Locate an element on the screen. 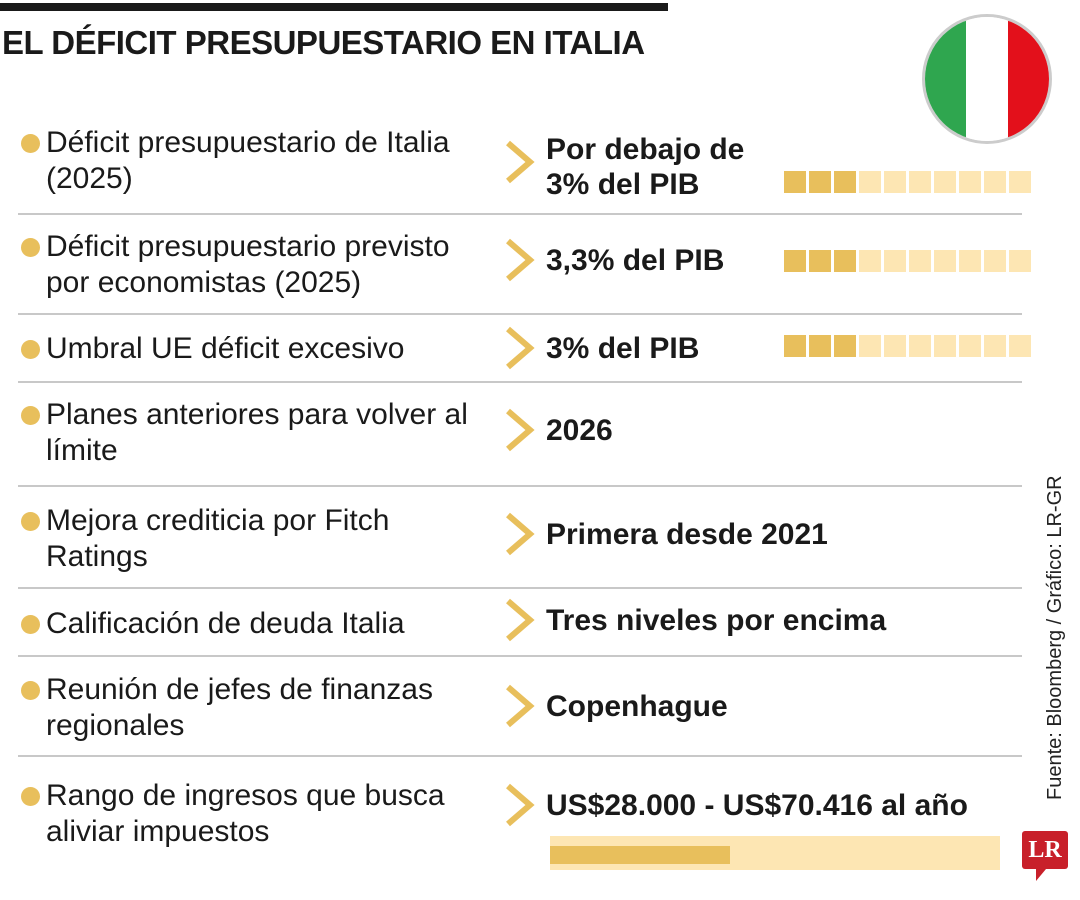  row-value: Copenhague is located at coordinates (637, 706).